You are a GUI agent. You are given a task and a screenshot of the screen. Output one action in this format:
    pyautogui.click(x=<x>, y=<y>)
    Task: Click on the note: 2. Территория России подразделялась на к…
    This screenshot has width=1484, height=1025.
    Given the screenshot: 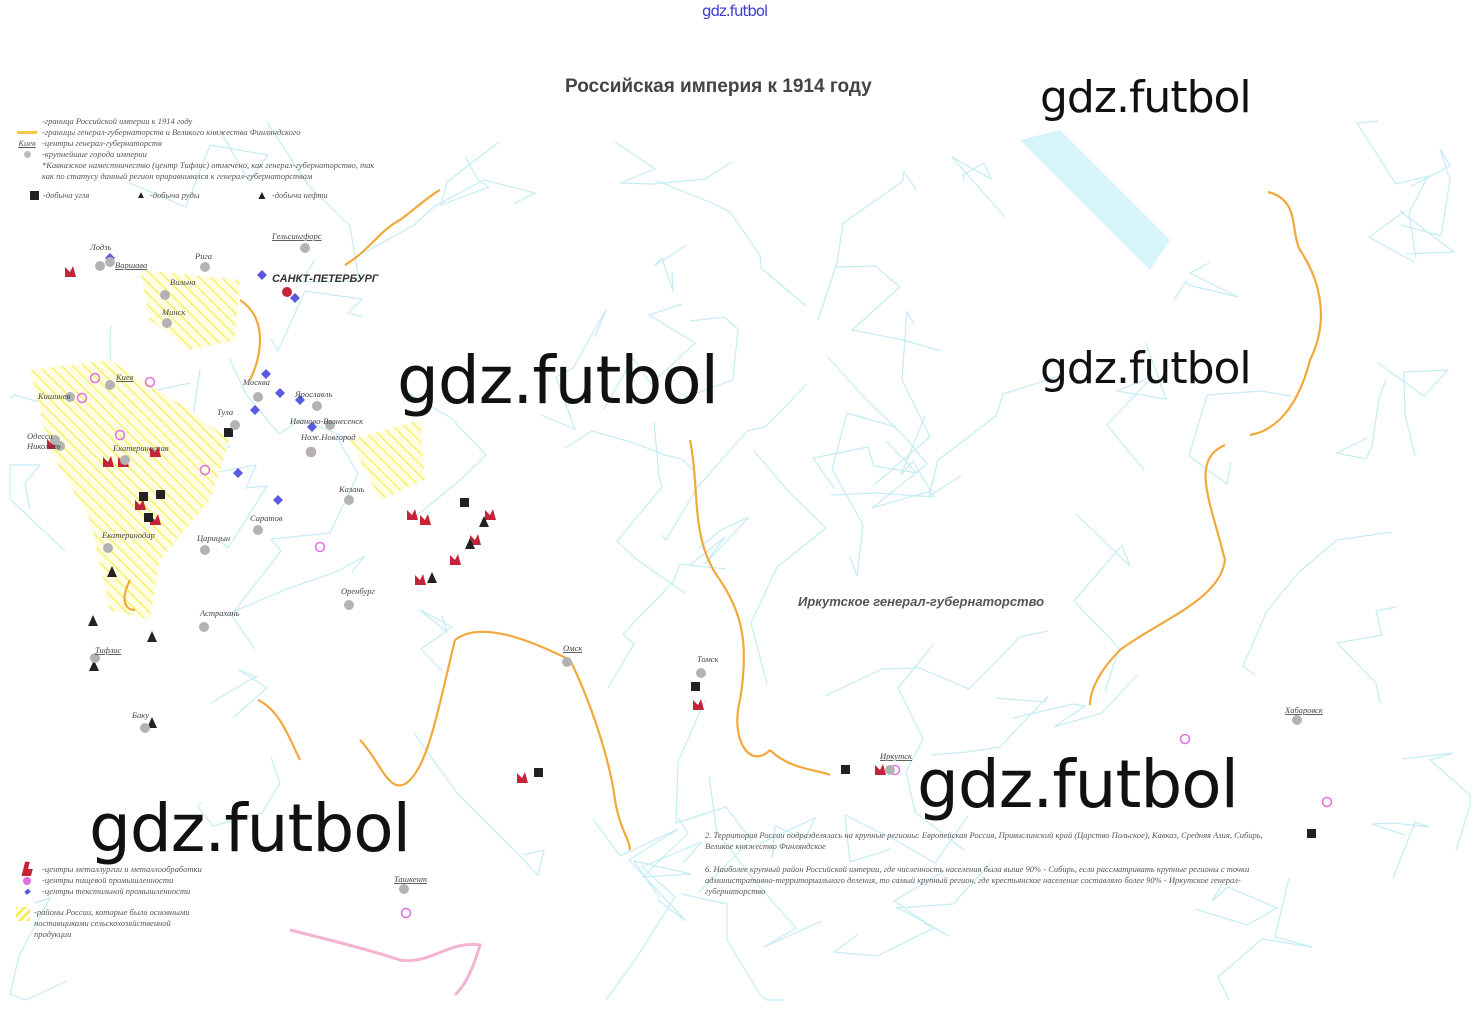 What is the action you would take?
    pyautogui.click(x=984, y=840)
    